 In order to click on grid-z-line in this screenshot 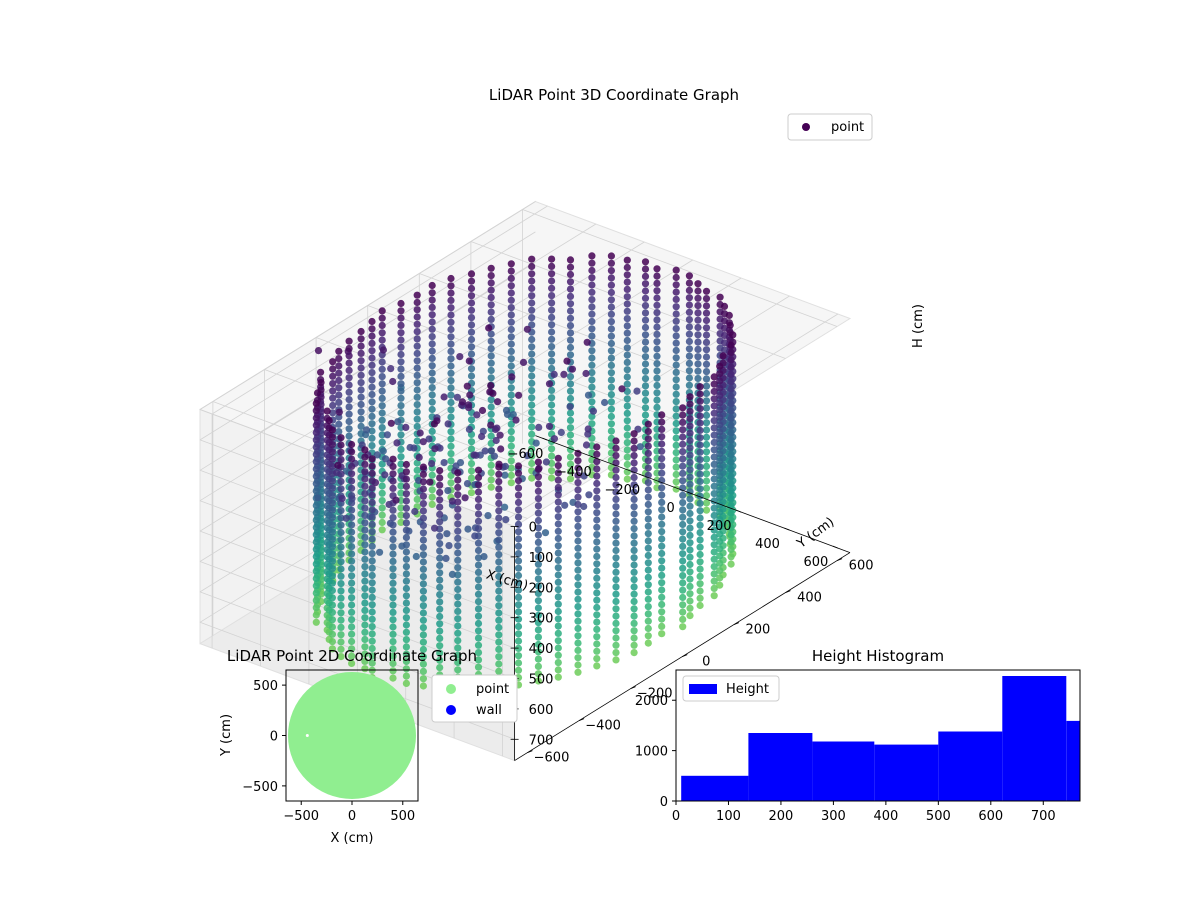, I will do `click(357, 589)`.